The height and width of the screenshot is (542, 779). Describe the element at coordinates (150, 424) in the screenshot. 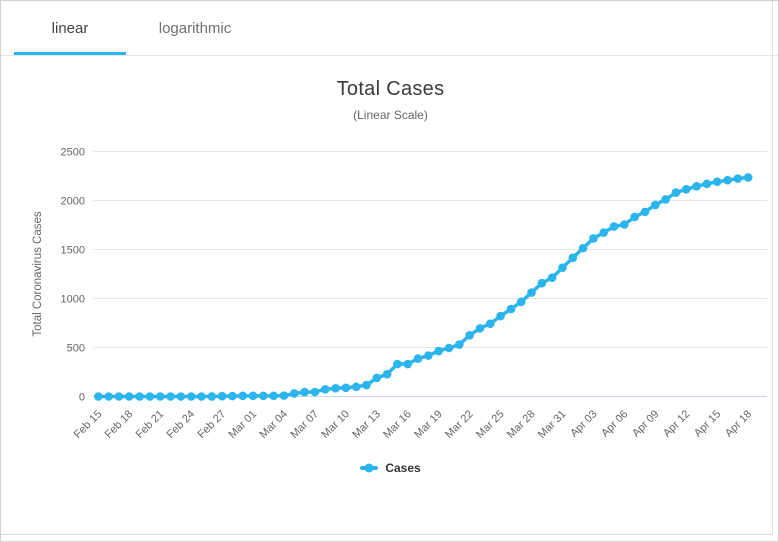

I see `x-tick-label: Feb 21` at that location.